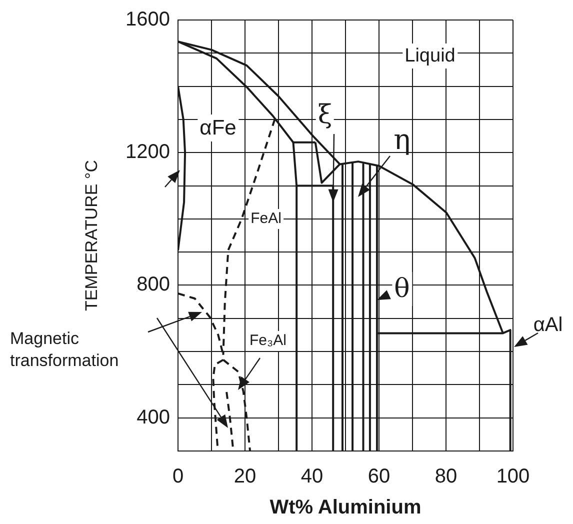 The height and width of the screenshot is (524, 573). What do you see at coordinates (268, 341) in the screenshot?
I see `annotation: Fe₃Al` at bounding box center [268, 341].